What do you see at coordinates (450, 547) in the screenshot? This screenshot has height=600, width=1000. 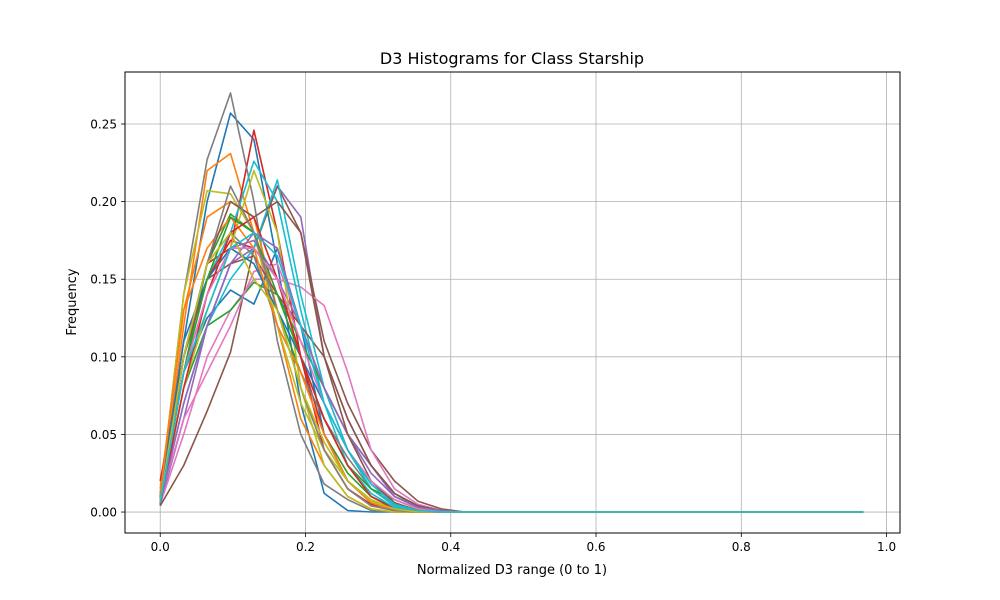 I see `x-tick-label: 0.4` at bounding box center [450, 547].